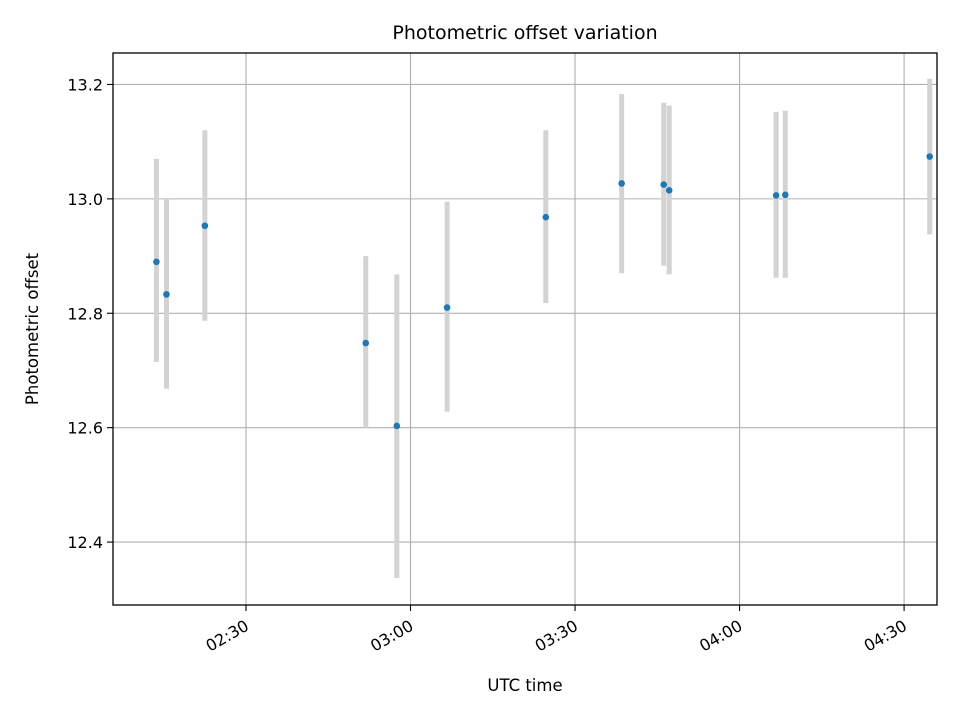  I want to click on y-tick-label: 13.0, so click(85, 199).